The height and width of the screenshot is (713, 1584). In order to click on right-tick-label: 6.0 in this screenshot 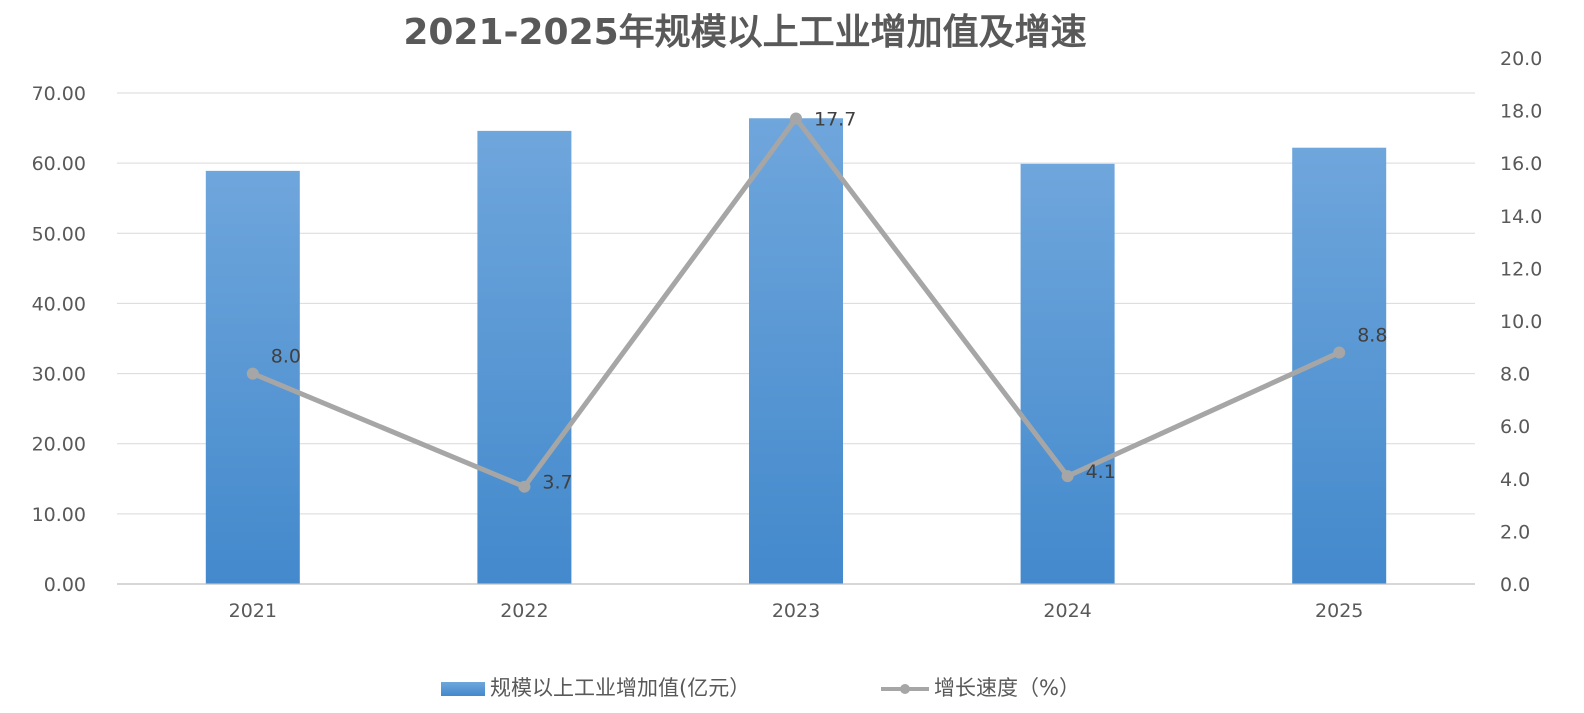, I will do `click(1515, 427)`.